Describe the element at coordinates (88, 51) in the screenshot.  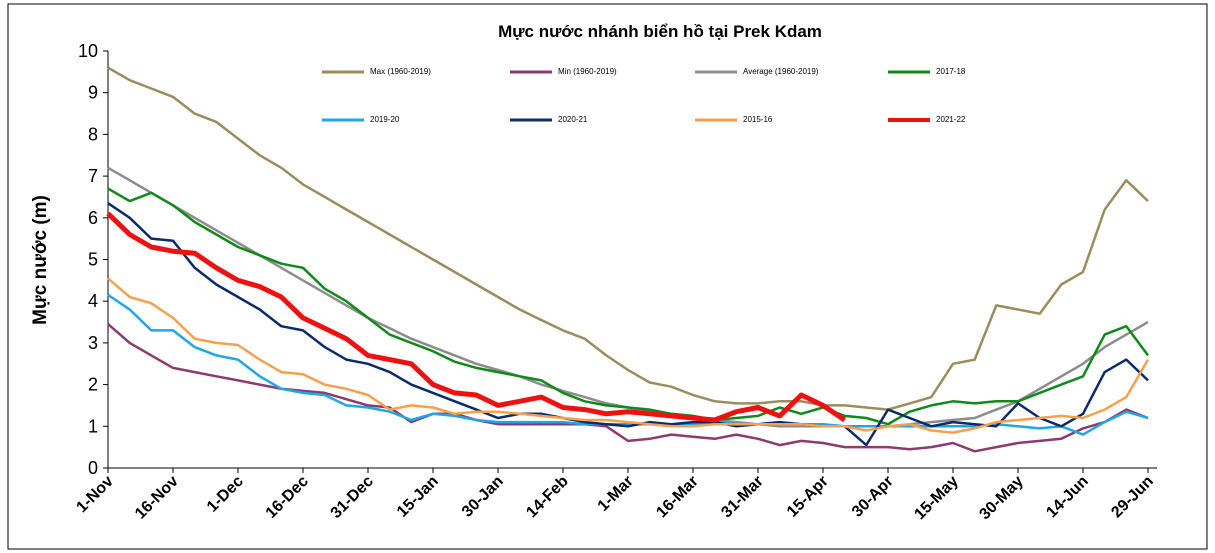
I see `y-tick-label: 10` at that location.